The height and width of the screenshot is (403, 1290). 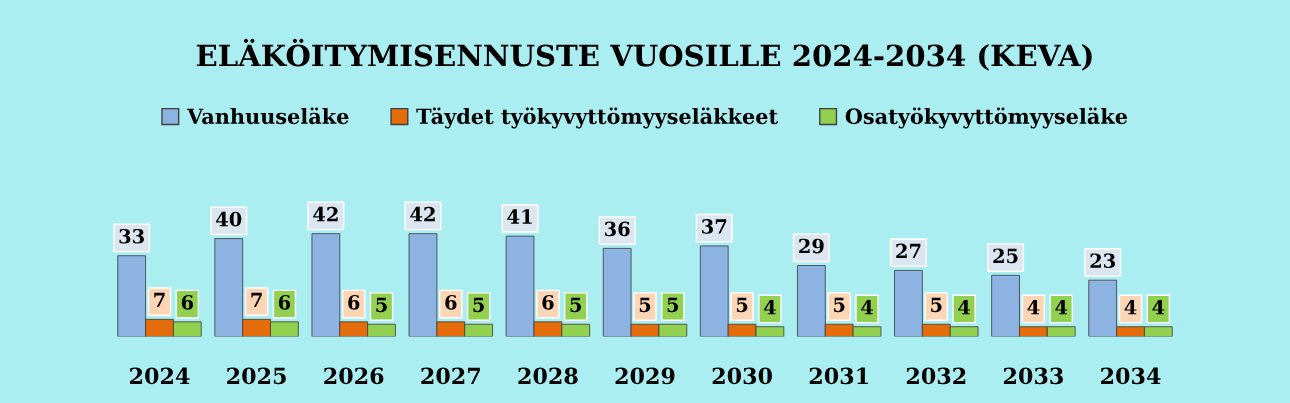 I want to click on x-tick-label: 2025, so click(x=256, y=376).